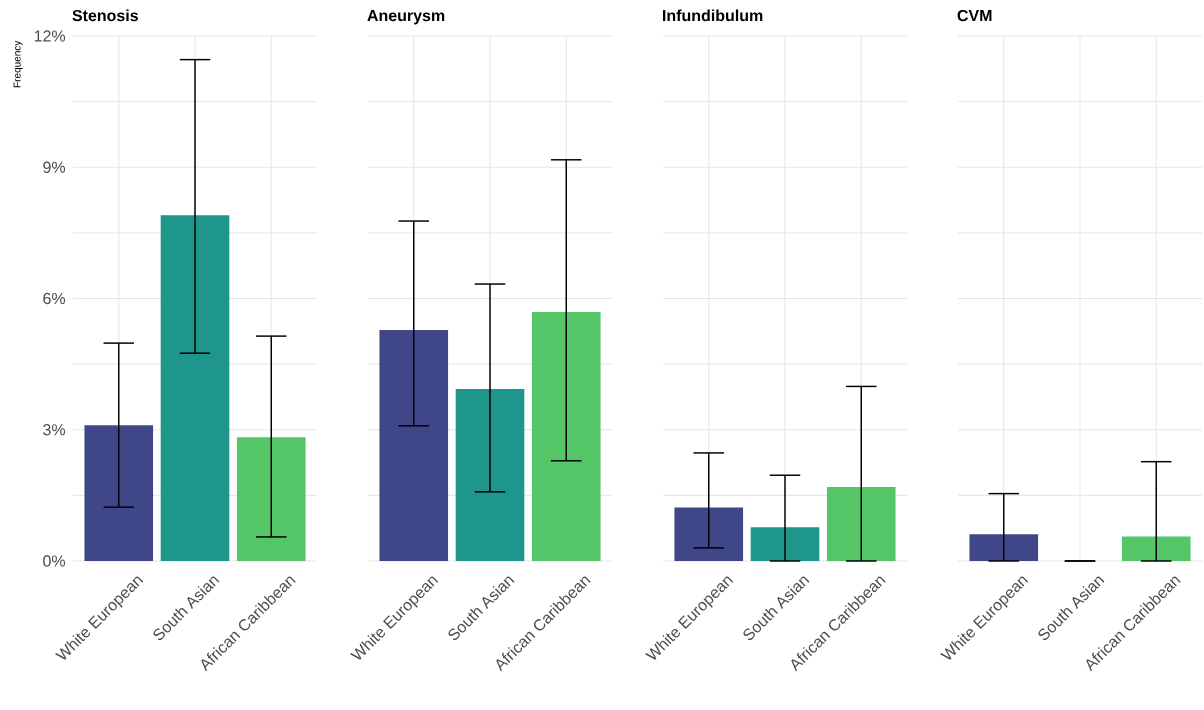 This screenshot has width=1204, height=710. I want to click on y-tick-label: 3%, so click(54, 430).